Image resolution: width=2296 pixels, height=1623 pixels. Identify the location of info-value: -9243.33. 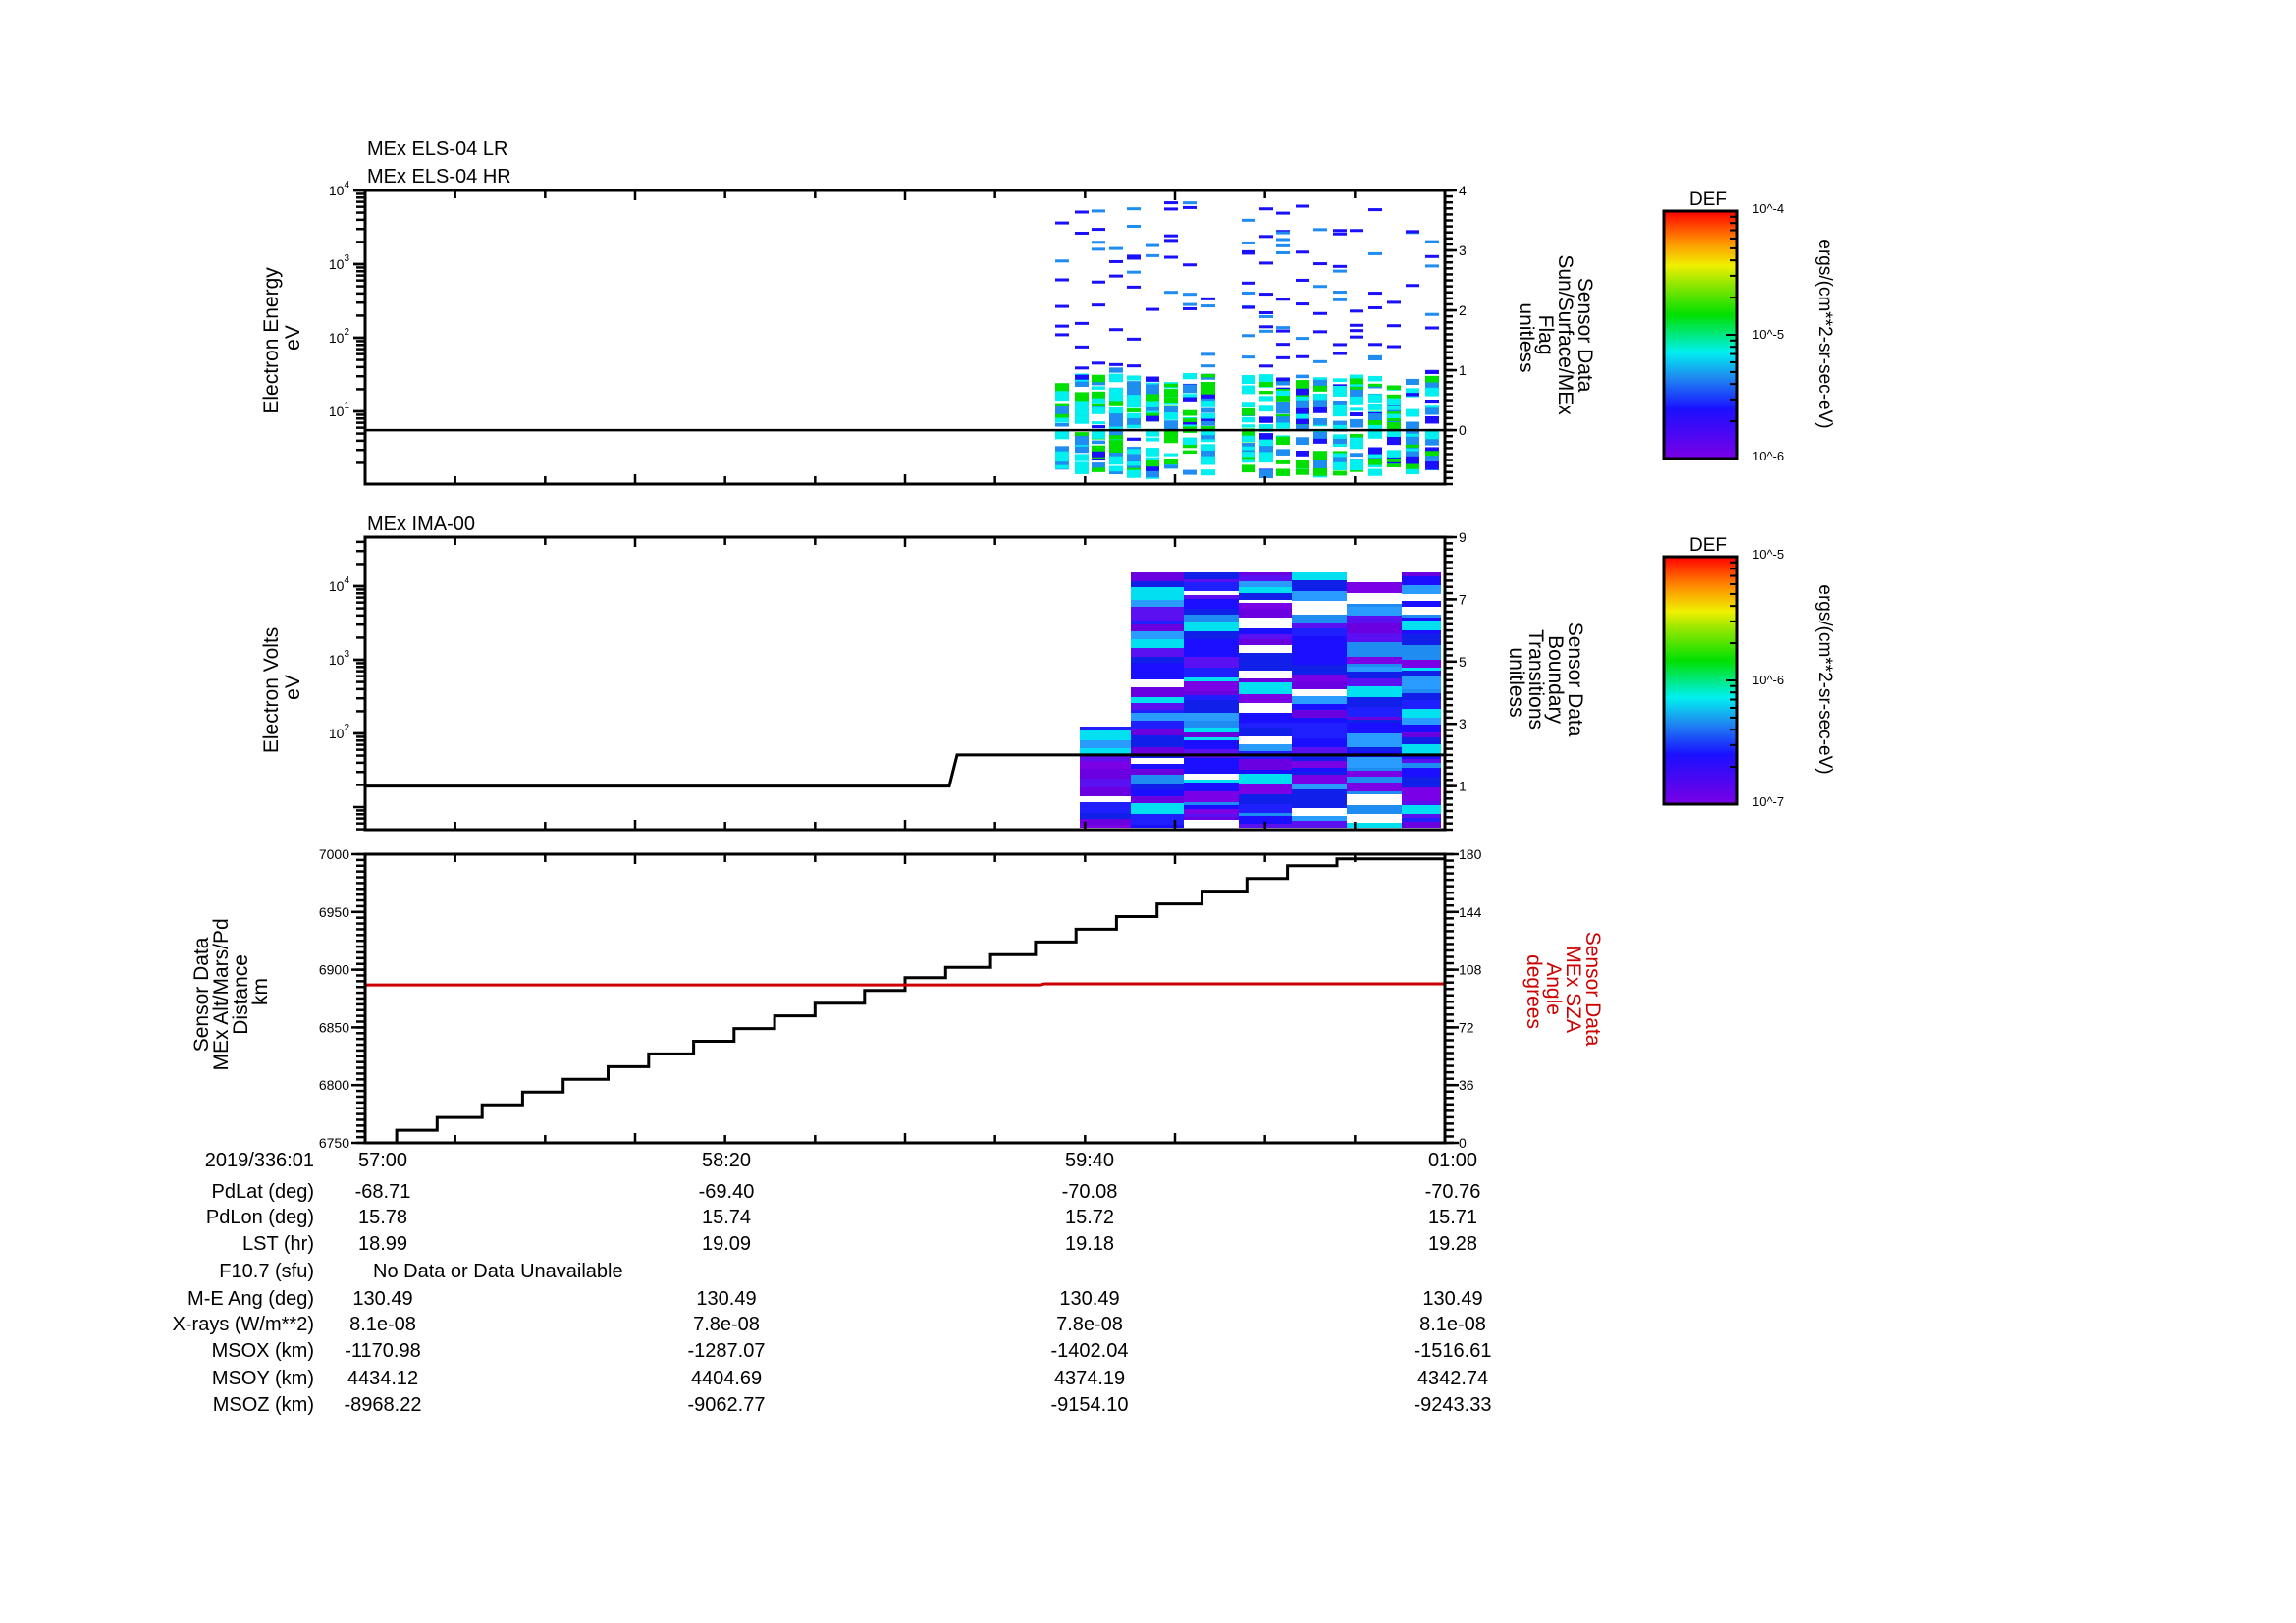
(1453, 1405).